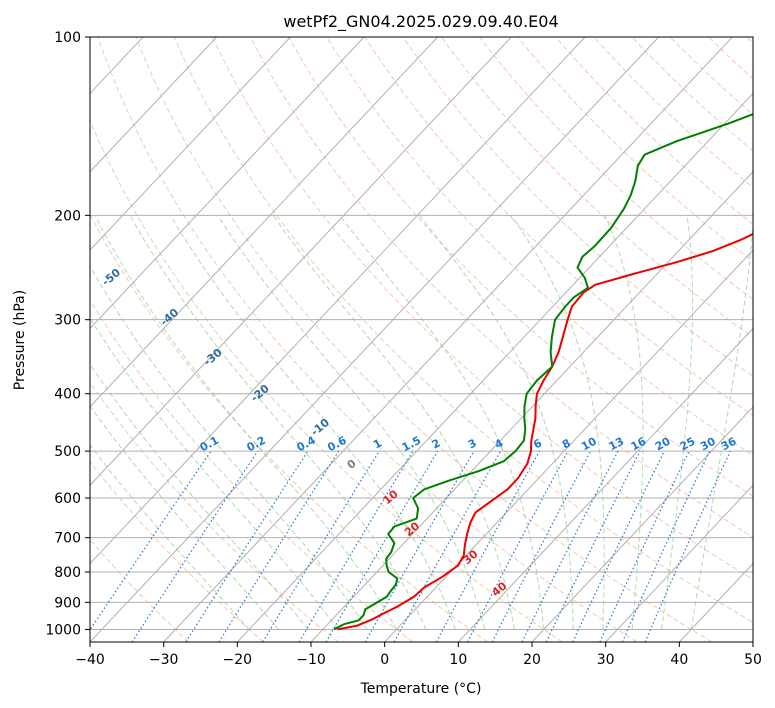 Image resolution: width=775 pixels, height=708 pixels. Describe the element at coordinates (708, 444) in the screenshot. I see `mixing-ratio-label: 30` at that location.